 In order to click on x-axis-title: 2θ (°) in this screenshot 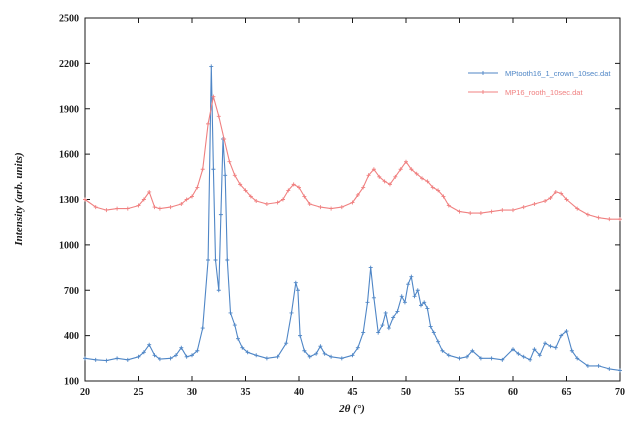, I will do `click(351, 409)`.